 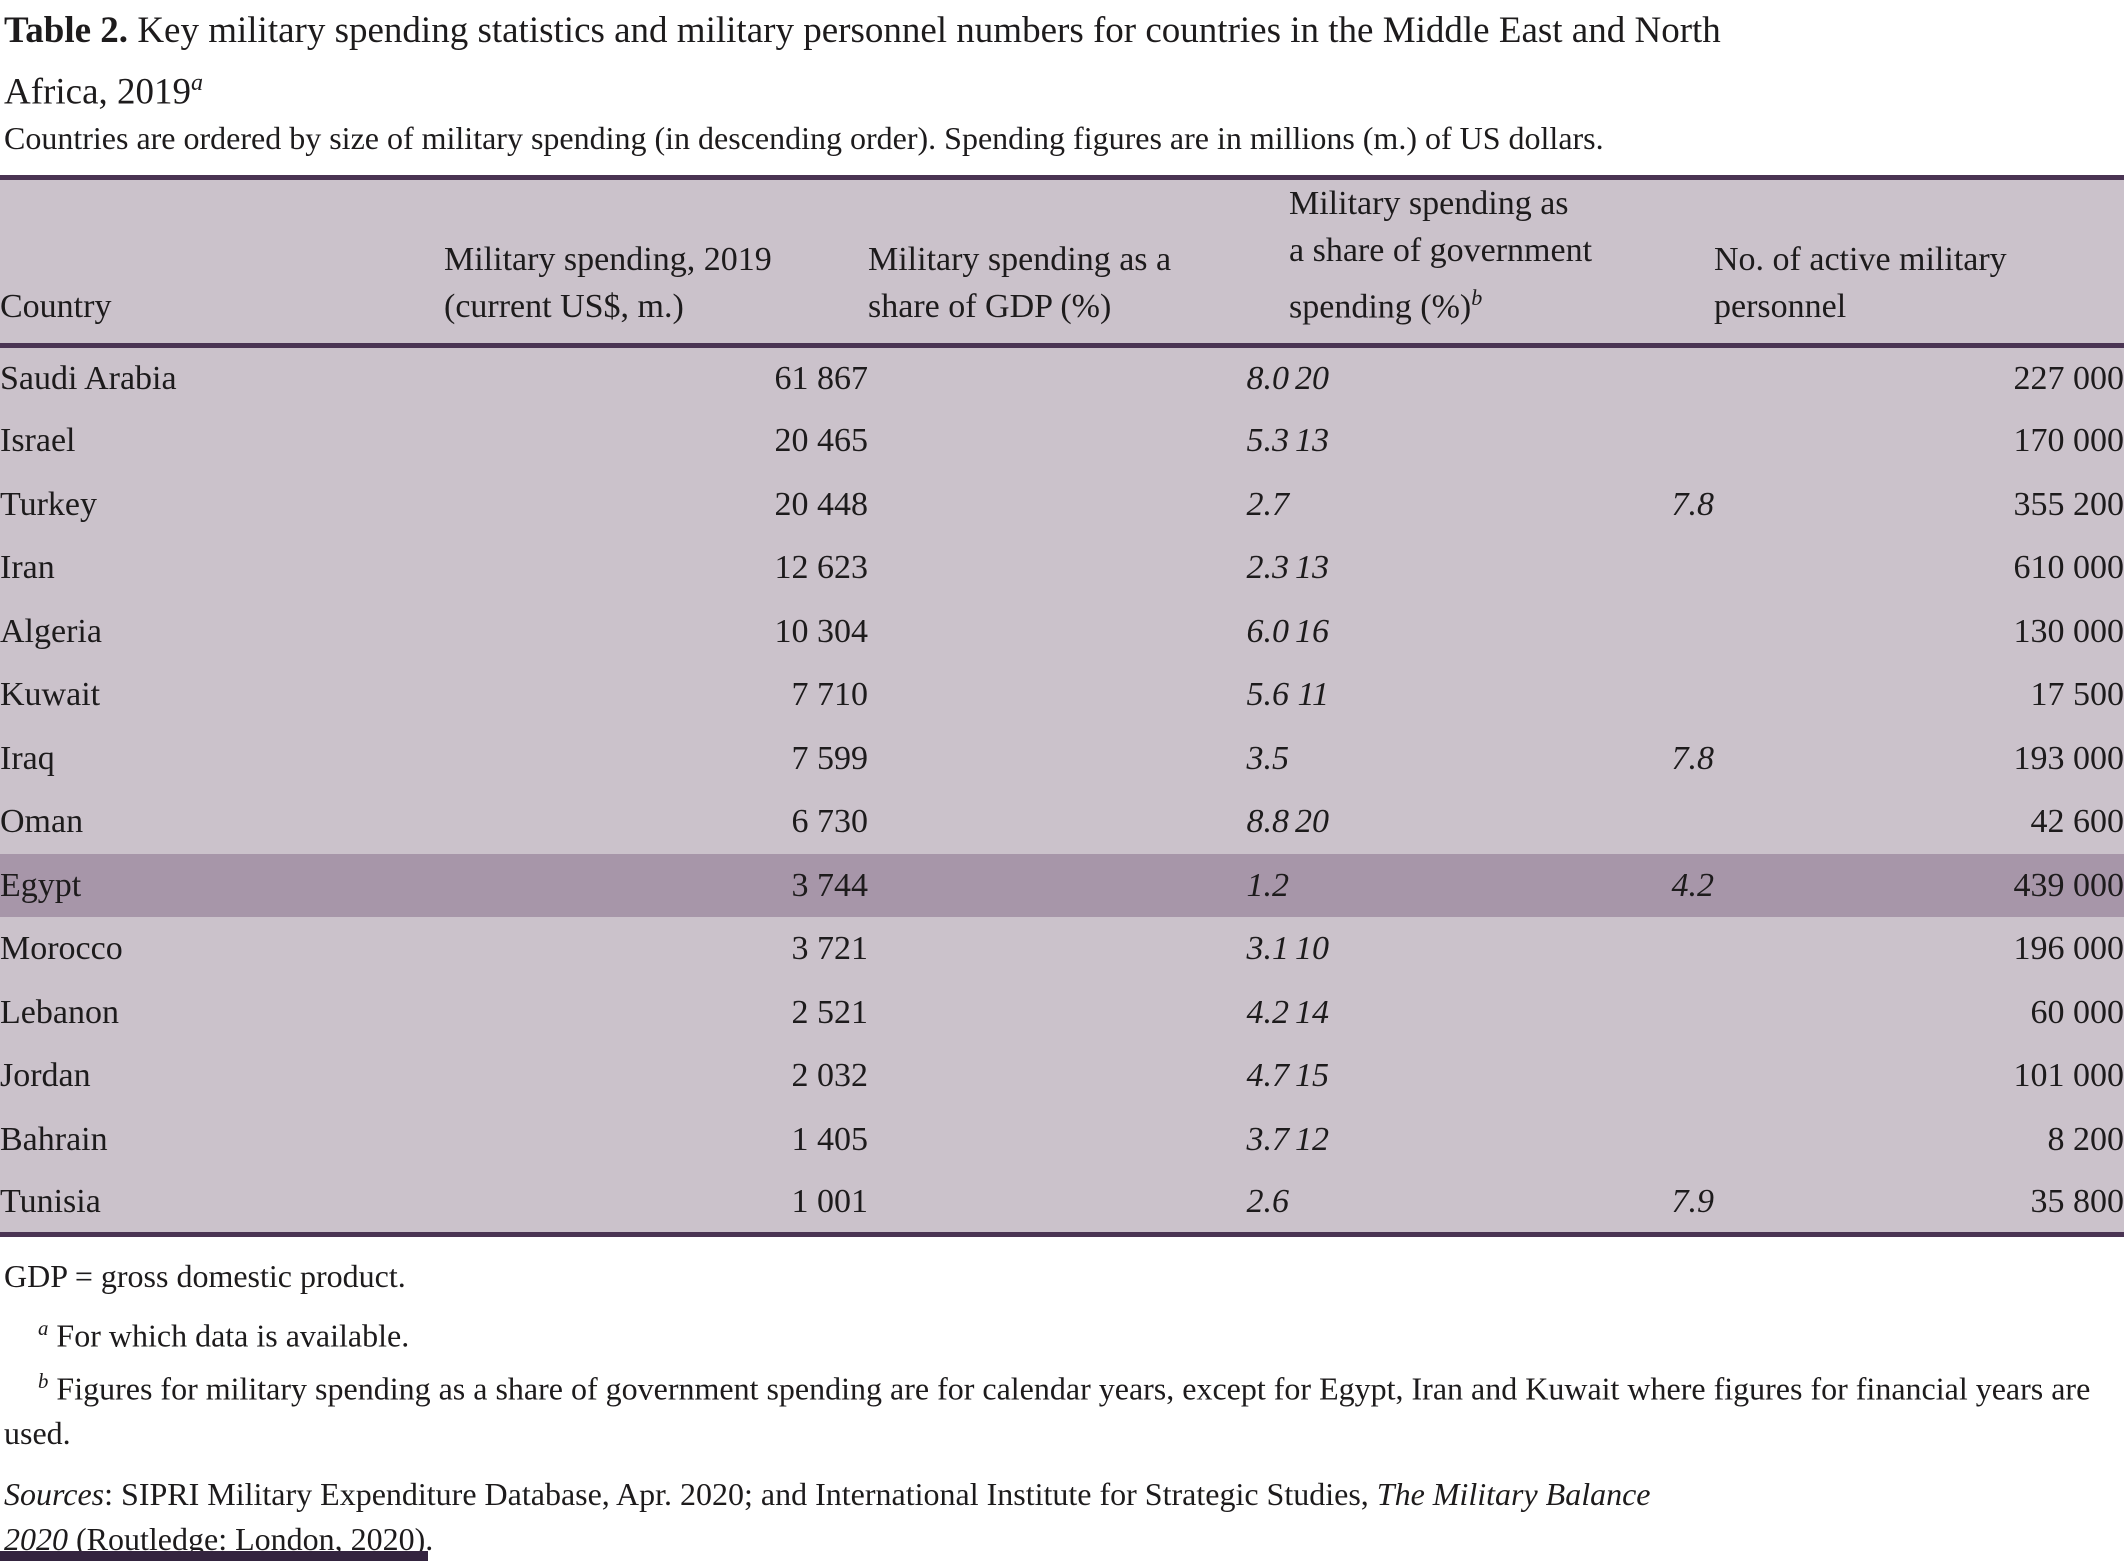 What do you see at coordinates (1062, 505) in the screenshot?
I see `table-row: Turkey 20 448 2.7 7.8 355 200` at bounding box center [1062, 505].